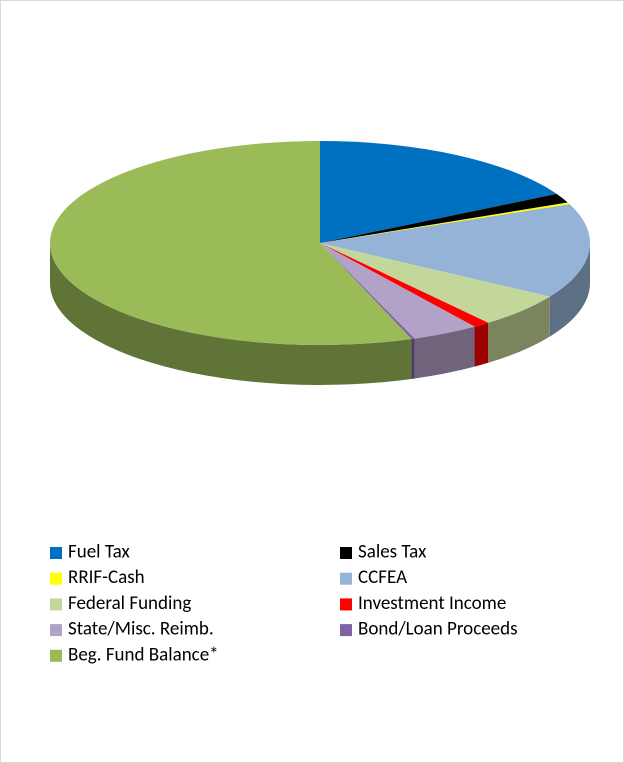 The width and height of the screenshot is (624, 763). Describe the element at coordinates (106, 577) in the screenshot. I see `legend-label: RRIF-Cash` at that location.